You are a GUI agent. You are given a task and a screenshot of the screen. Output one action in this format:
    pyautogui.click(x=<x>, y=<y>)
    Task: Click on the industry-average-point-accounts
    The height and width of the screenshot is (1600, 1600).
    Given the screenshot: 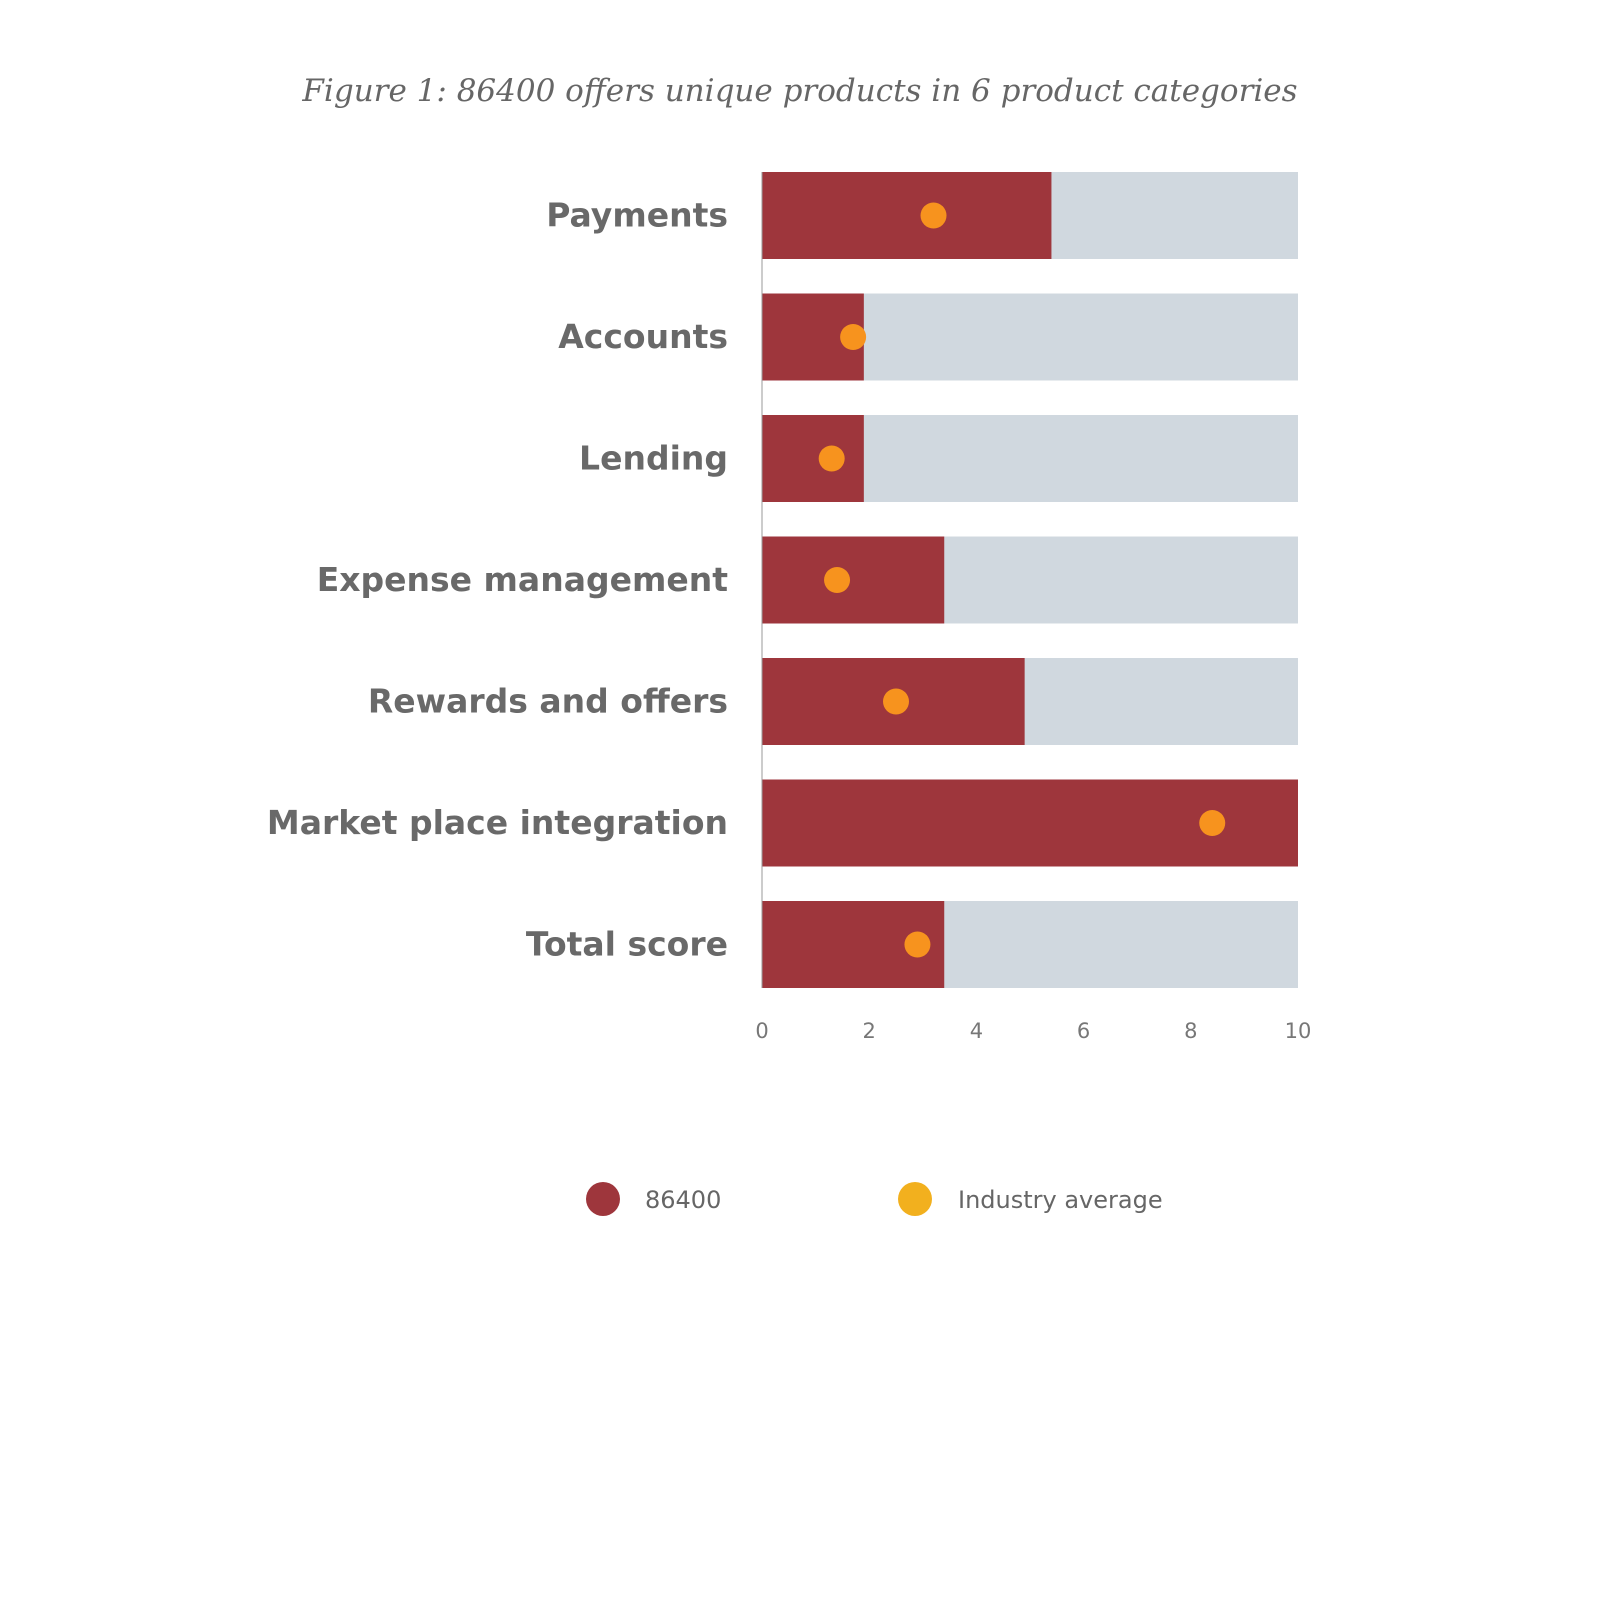 What is the action you would take?
    pyautogui.click(x=853, y=337)
    